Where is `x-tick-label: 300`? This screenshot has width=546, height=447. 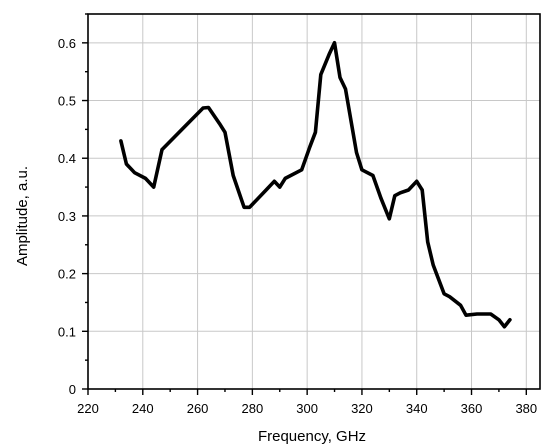
x-tick-label: 300 is located at coordinates (307, 408).